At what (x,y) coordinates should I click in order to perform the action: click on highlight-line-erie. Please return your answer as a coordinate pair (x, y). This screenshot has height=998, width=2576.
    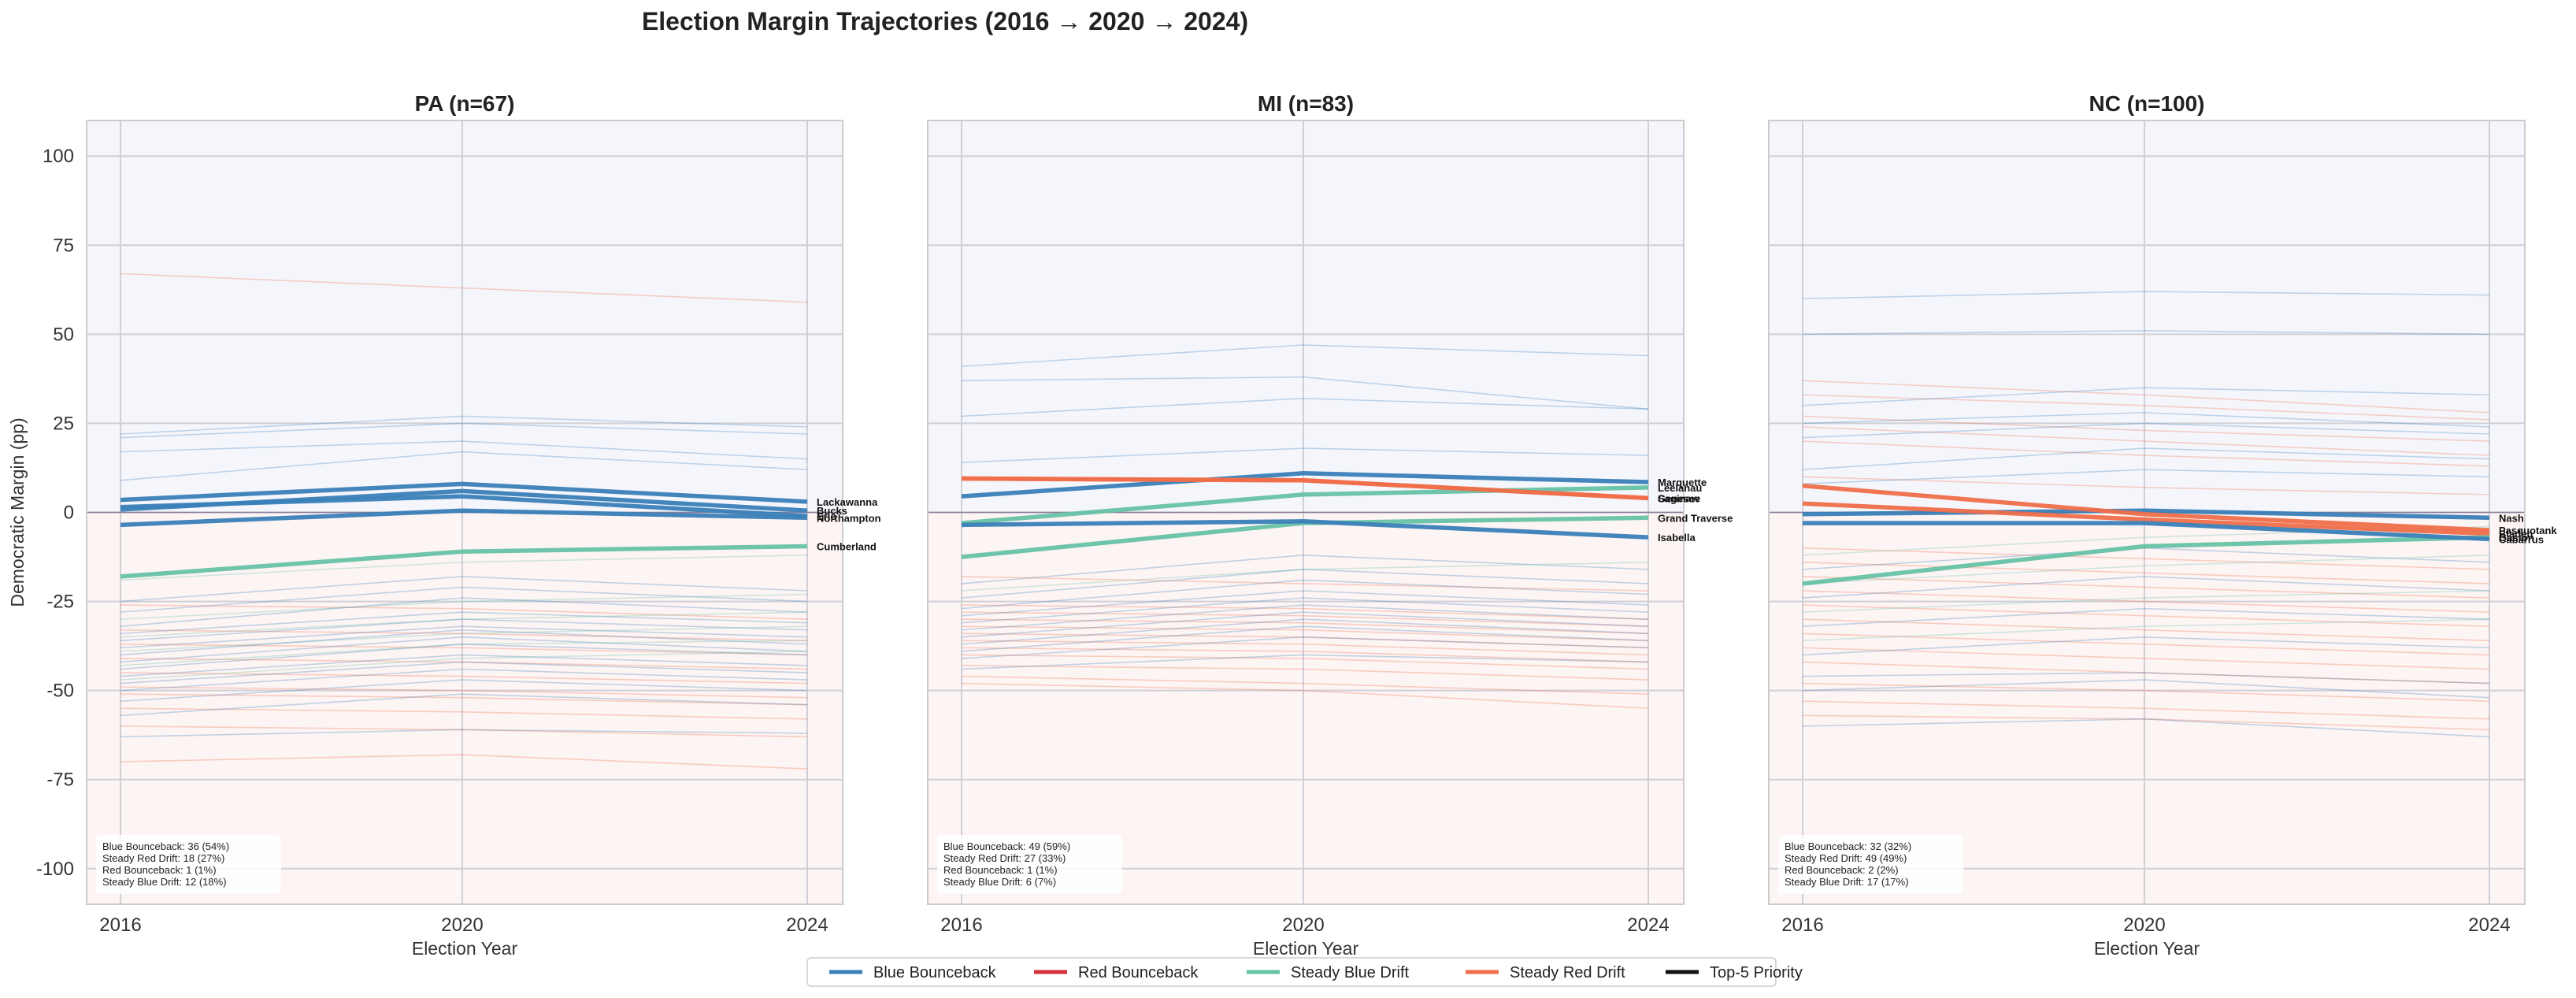
    Looking at the image, I should click on (464, 506).